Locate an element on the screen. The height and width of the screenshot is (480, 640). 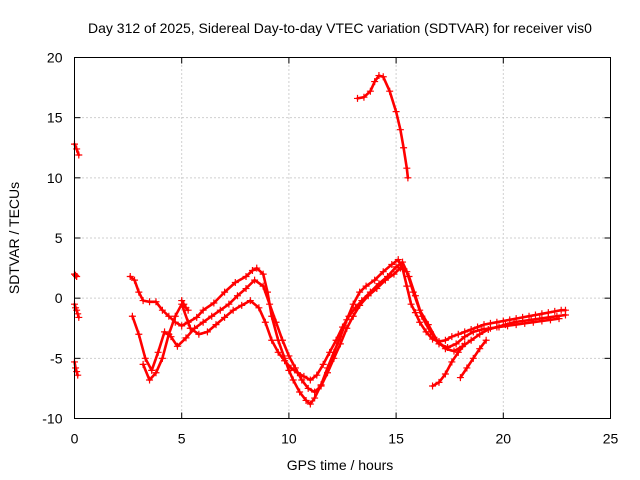
x-tick-label: 20 is located at coordinates (504, 439).